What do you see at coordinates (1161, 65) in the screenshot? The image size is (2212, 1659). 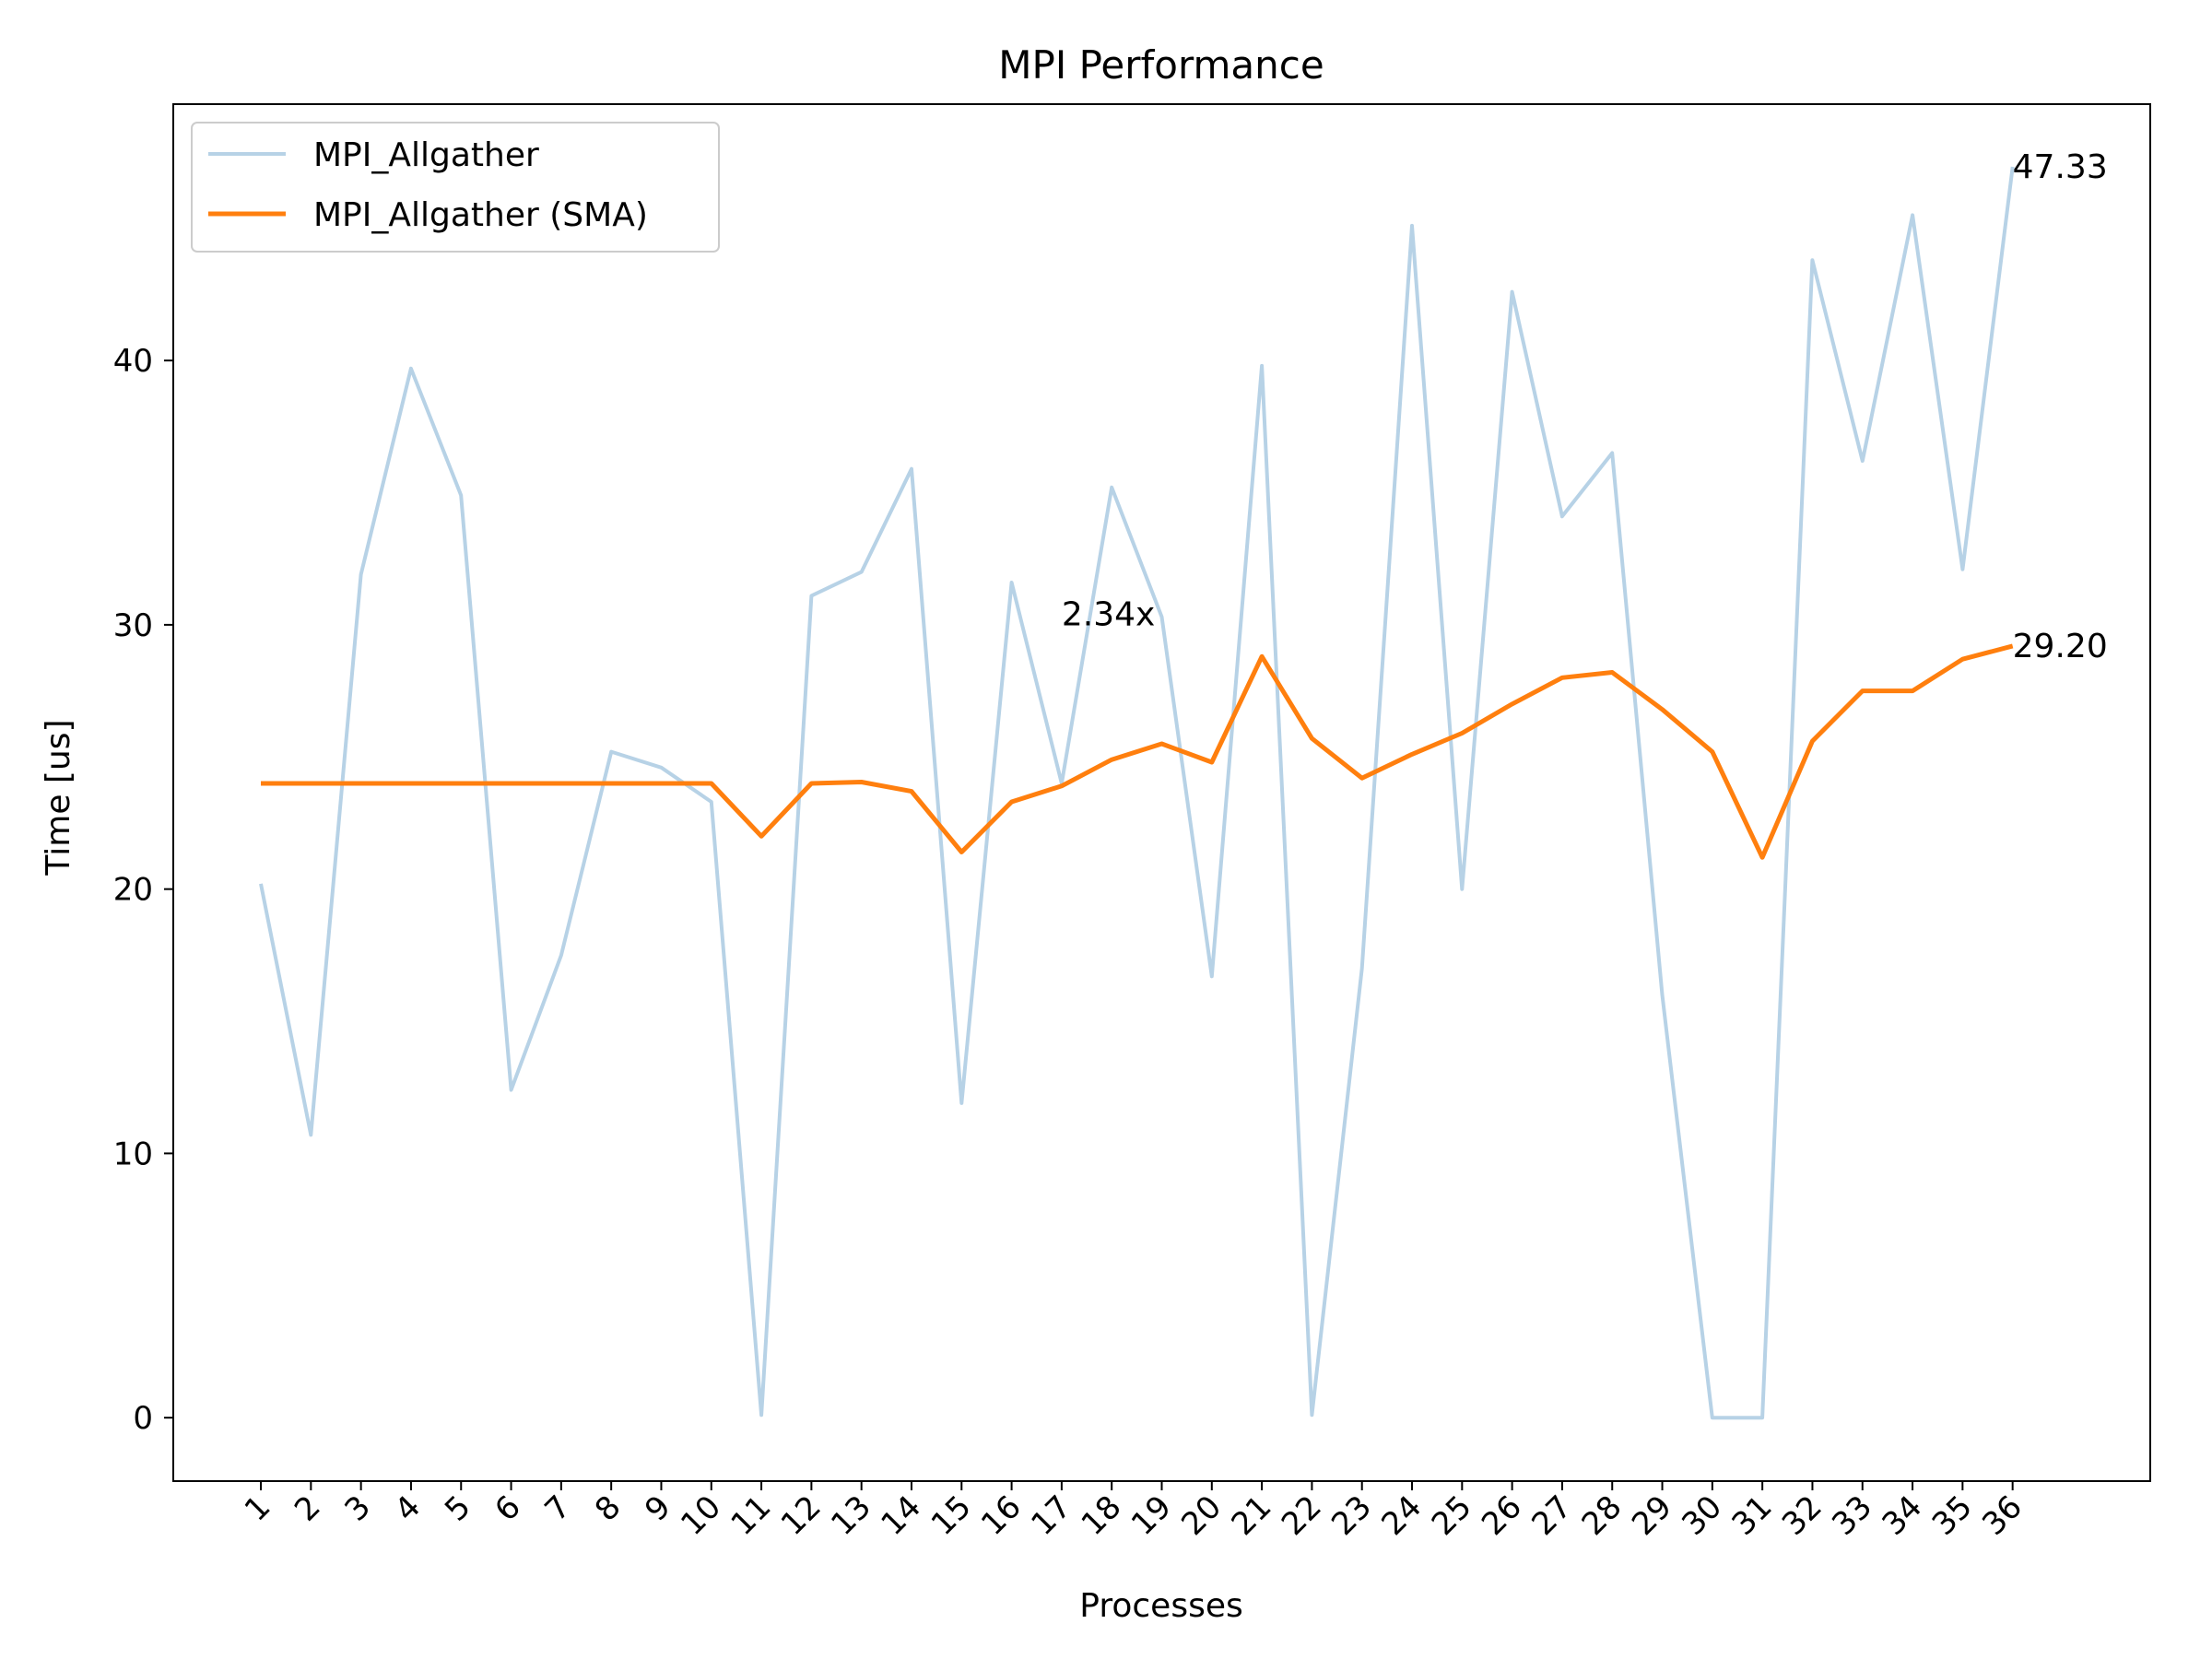 I see `chart-title: MPI Performance` at bounding box center [1161, 65].